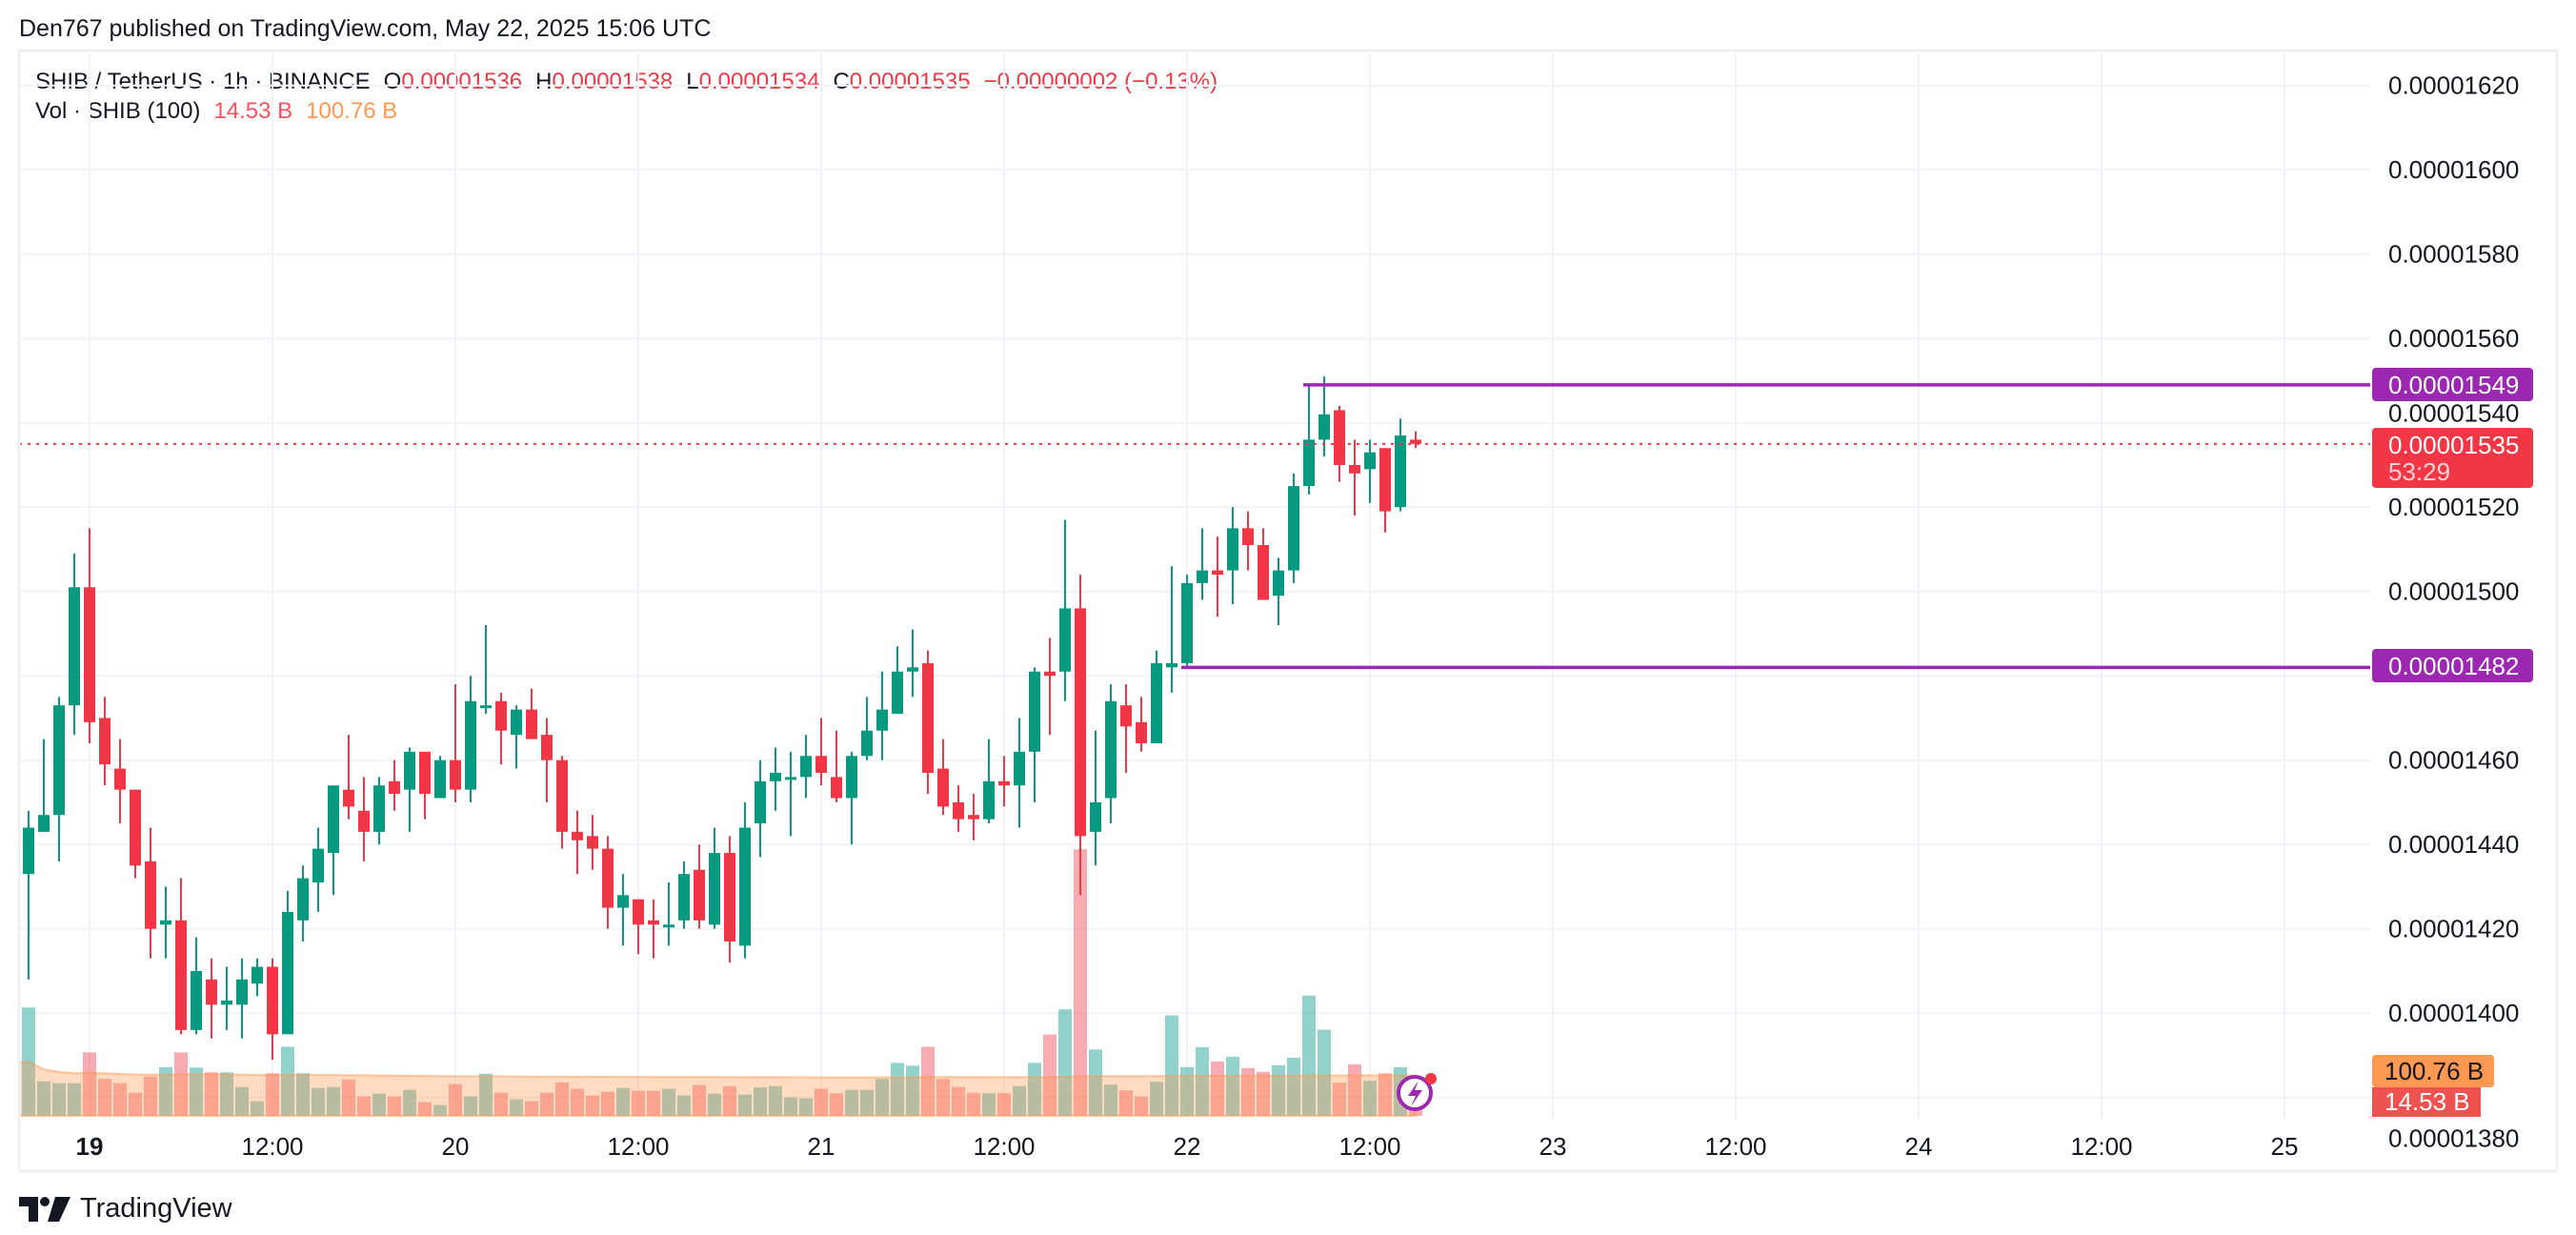  What do you see at coordinates (118, 111) in the screenshot?
I see `volume-title: Vol · SHIB (100)` at bounding box center [118, 111].